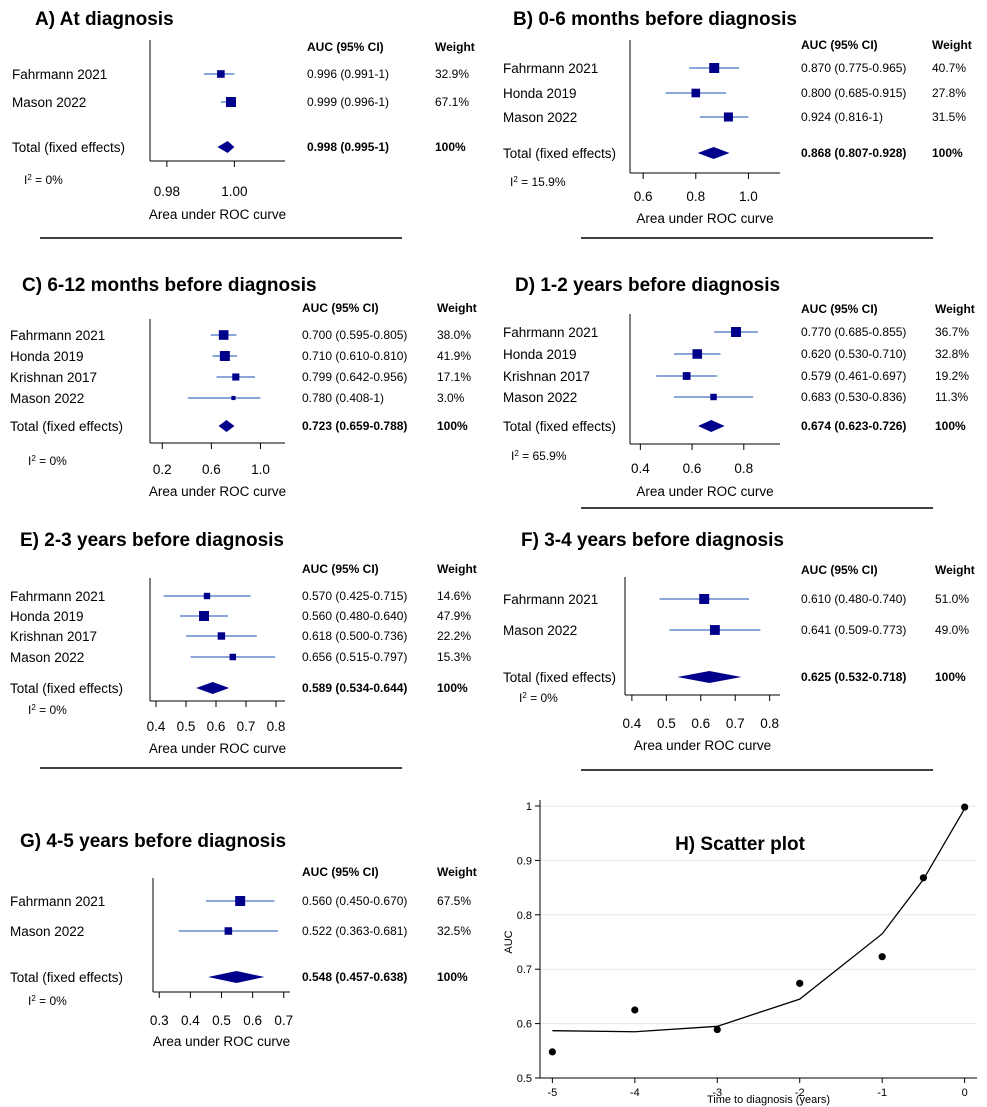 The width and height of the screenshot is (987, 1107). I want to click on heterogeneity-i2: I2 = 15.9%, so click(538, 182).